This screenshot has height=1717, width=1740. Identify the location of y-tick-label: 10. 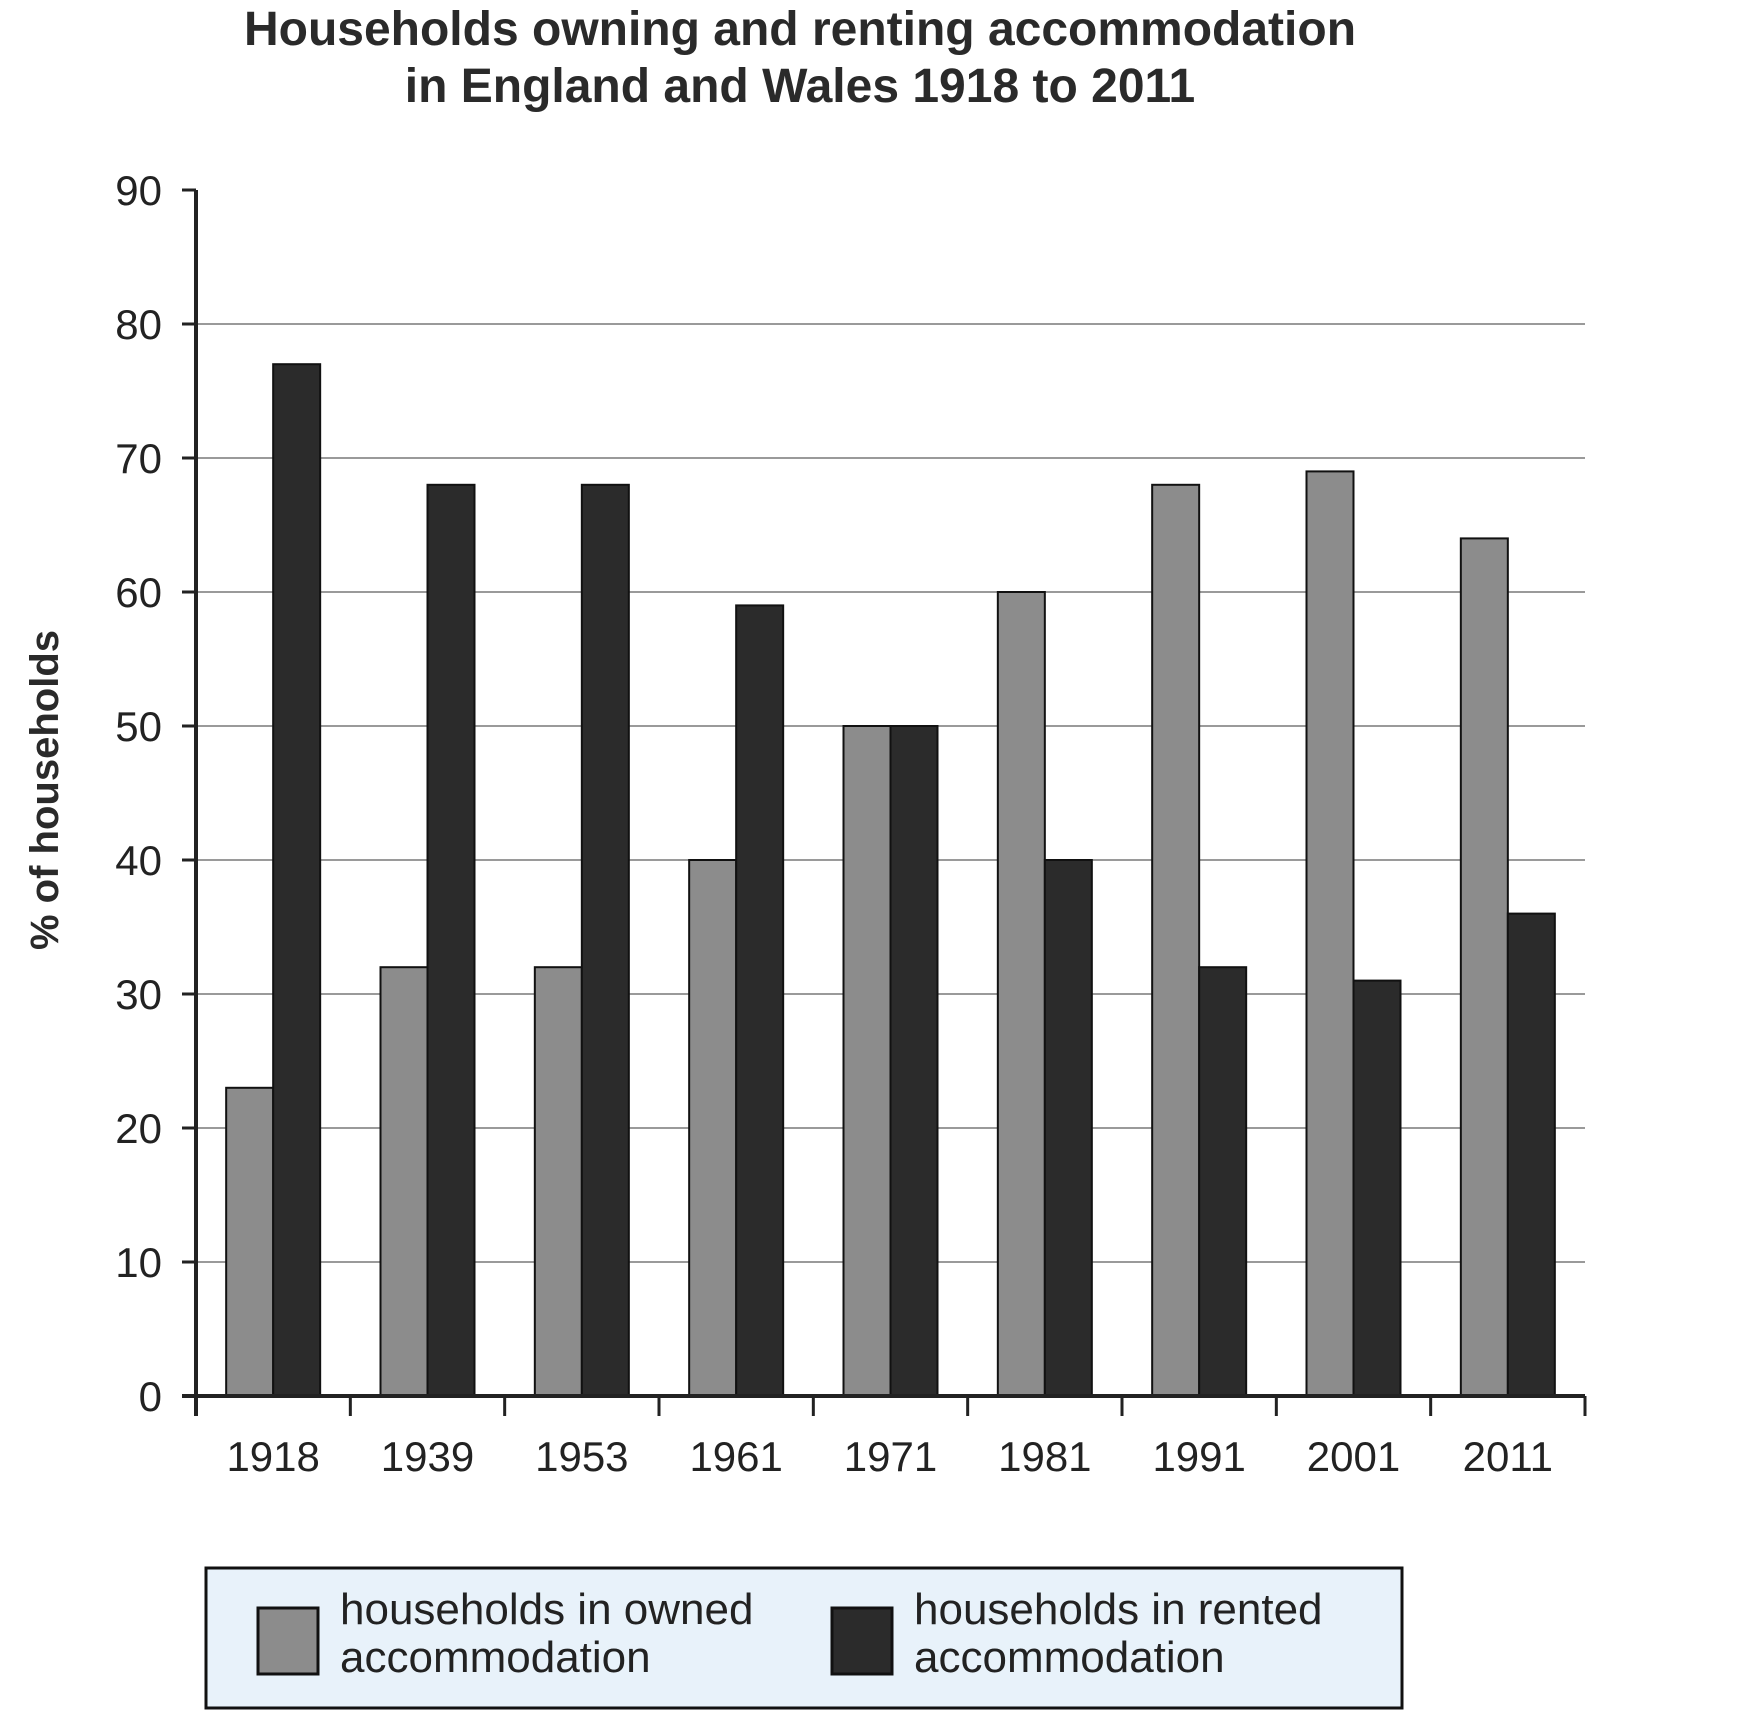
(138, 1262).